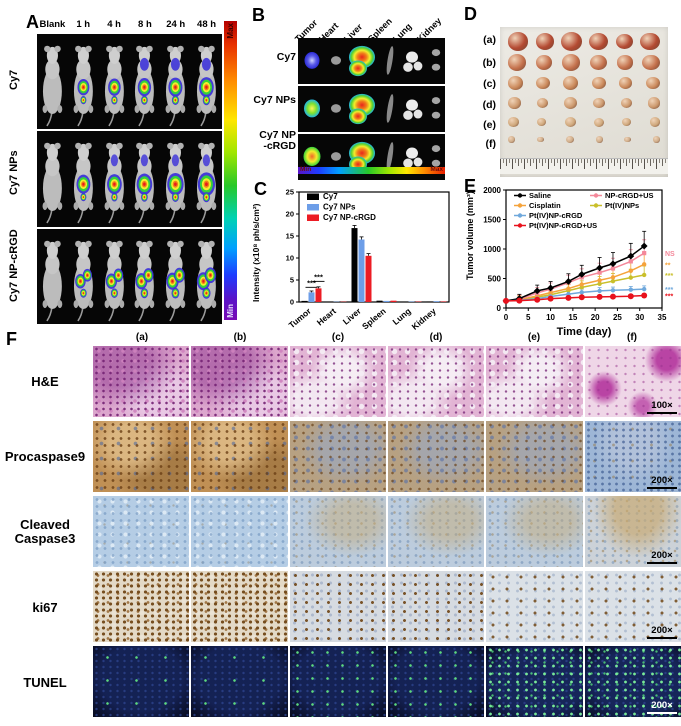 The width and height of the screenshot is (681, 726). What do you see at coordinates (176, 24) in the screenshot?
I see `timepoint-header: 24 h` at bounding box center [176, 24].